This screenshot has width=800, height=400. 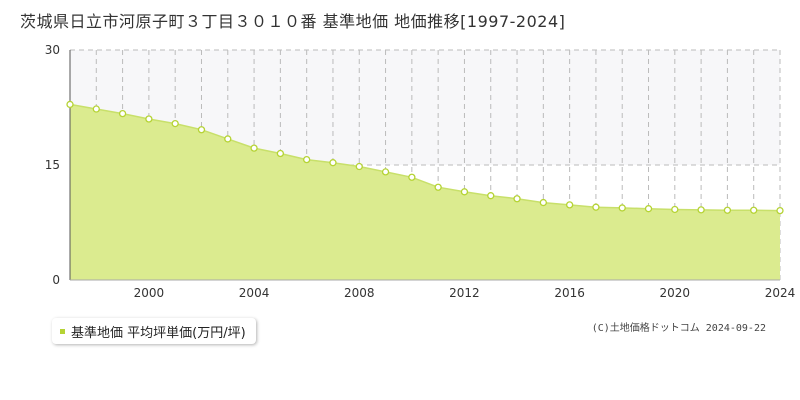 I want to click on legend-marker, so click(x=62, y=331).